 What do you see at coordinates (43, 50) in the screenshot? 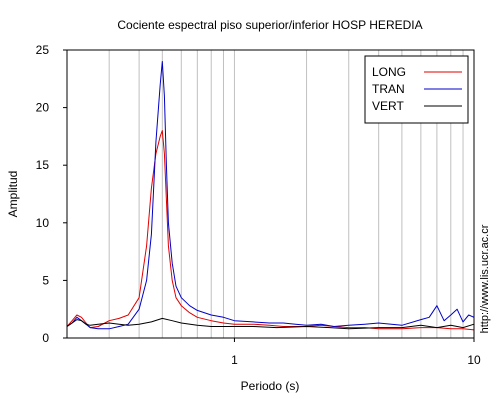
I see `y-tick-label: 25` at bounding box center [43, 50].